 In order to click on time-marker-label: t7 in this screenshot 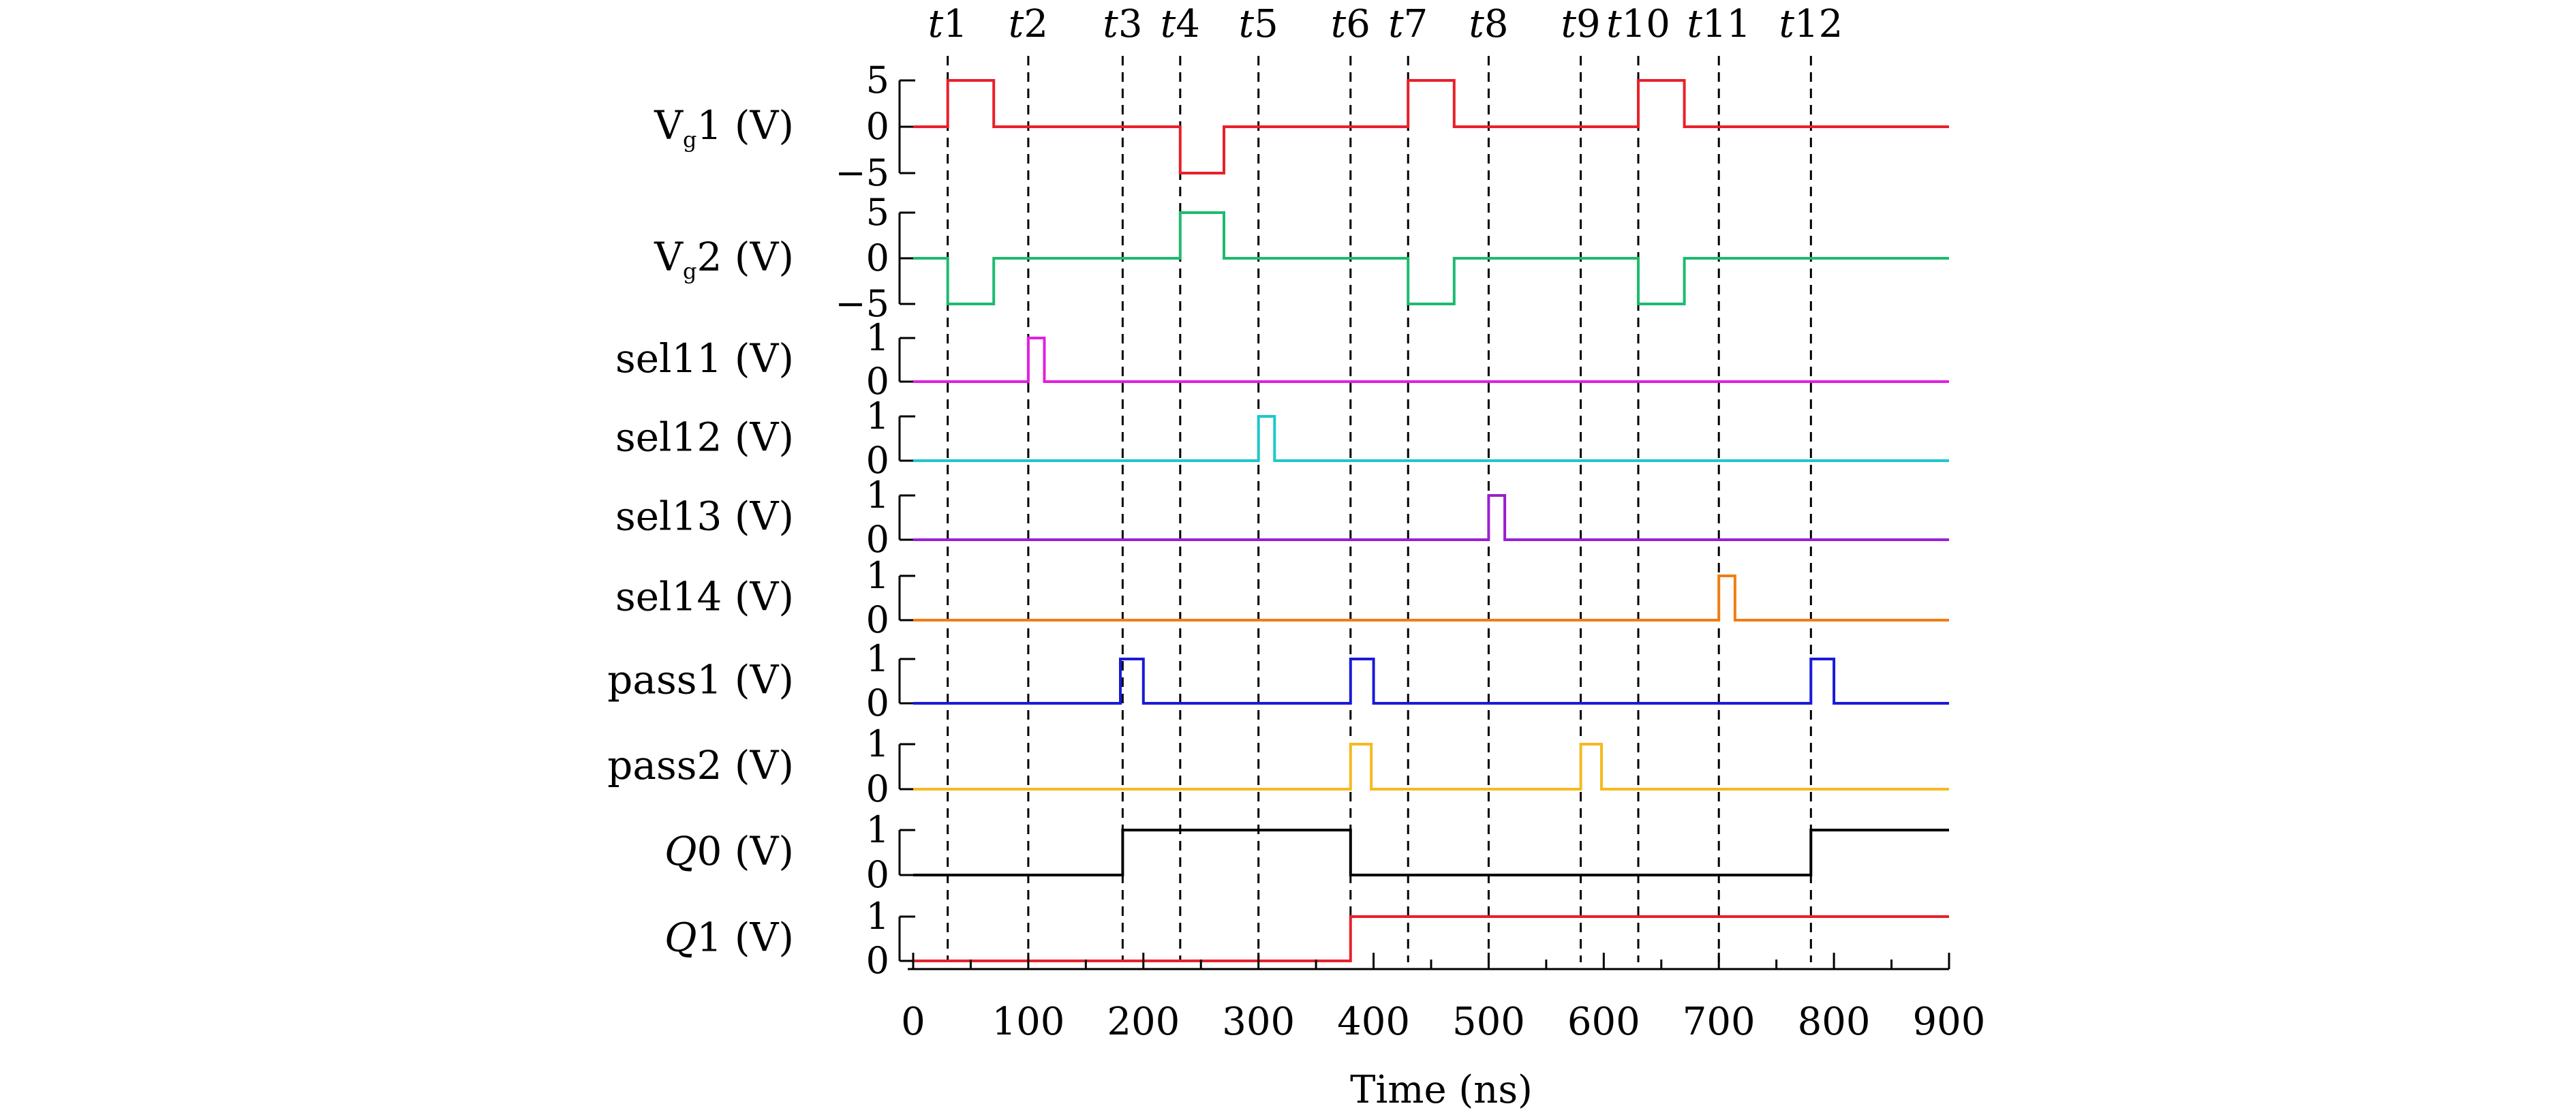, I will do `click(1408, 24)`.